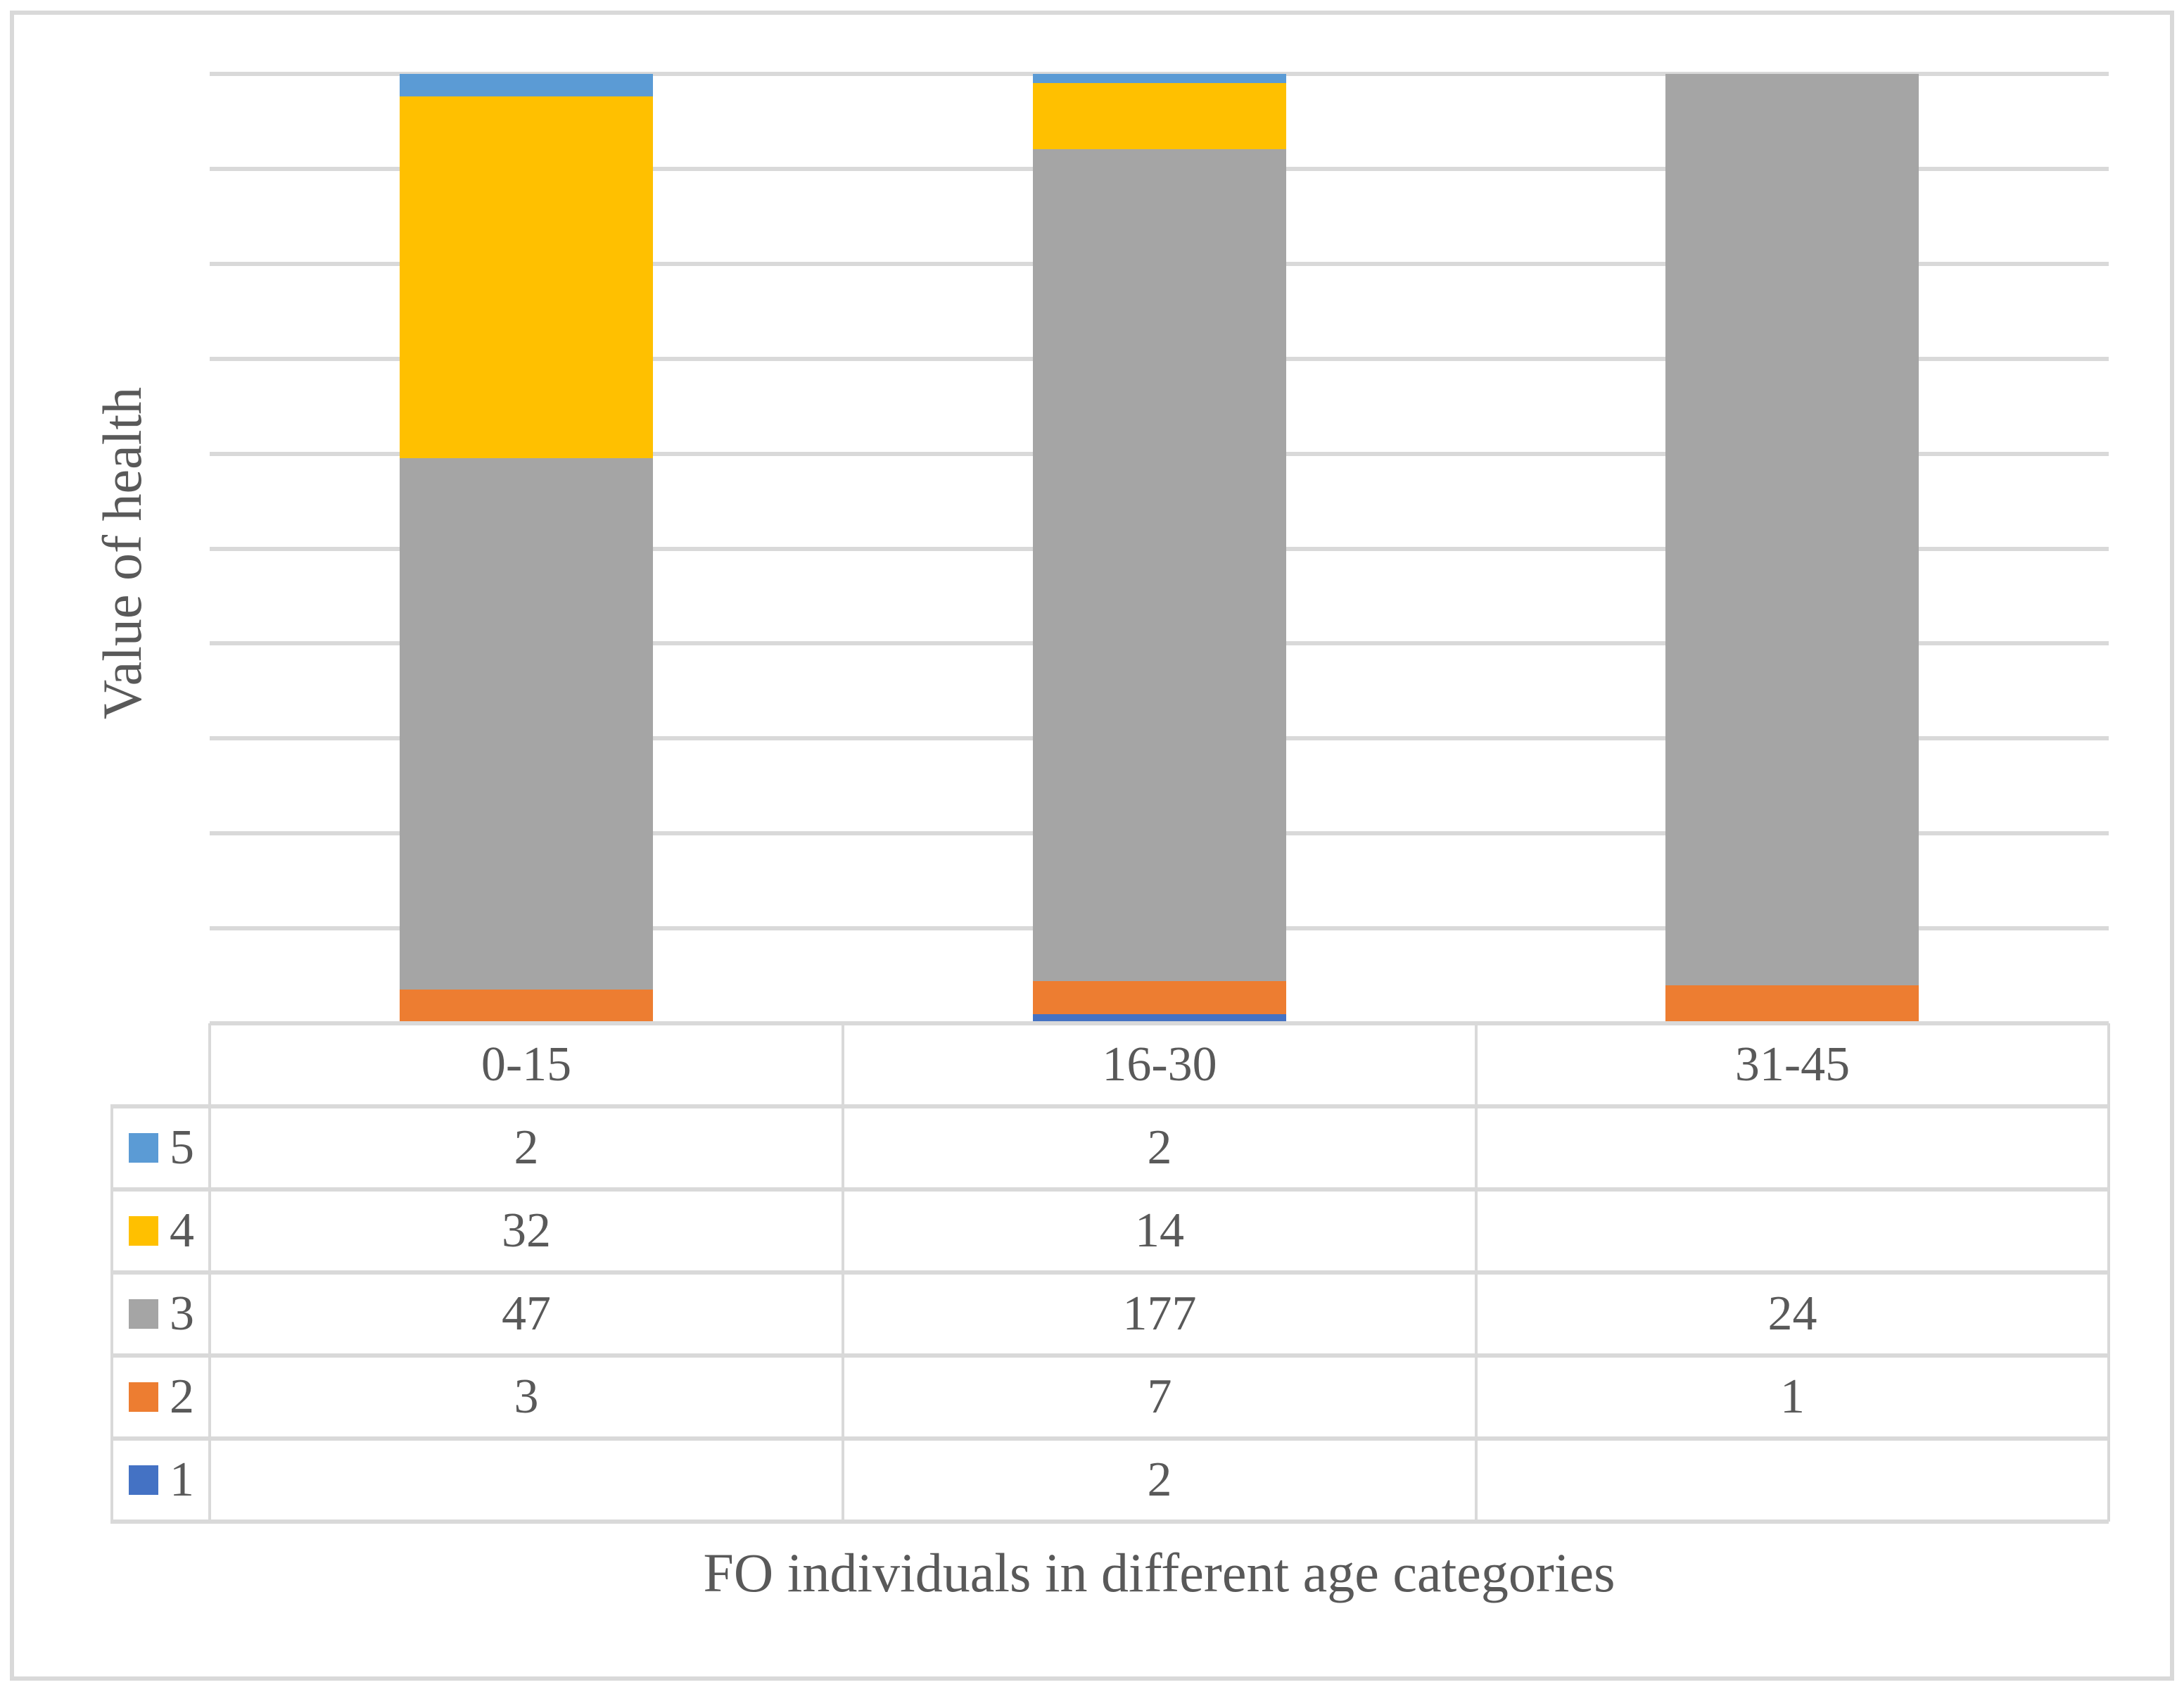  I want to click on table-header-cell-0: 0-15, so click(527, 1064).